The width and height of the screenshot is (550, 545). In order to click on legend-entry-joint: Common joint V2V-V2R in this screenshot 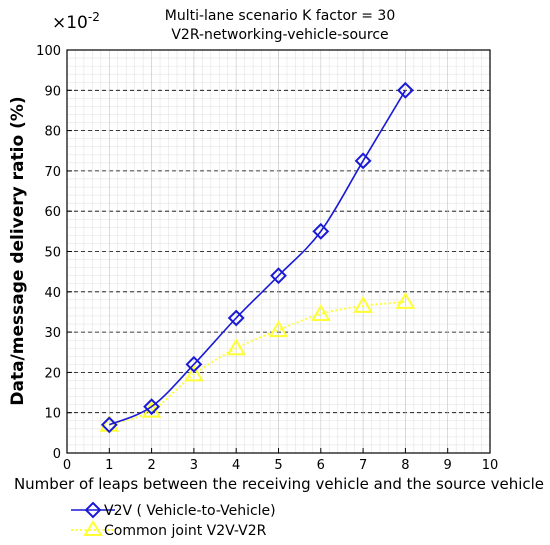, I will do `click(169, 529)`.